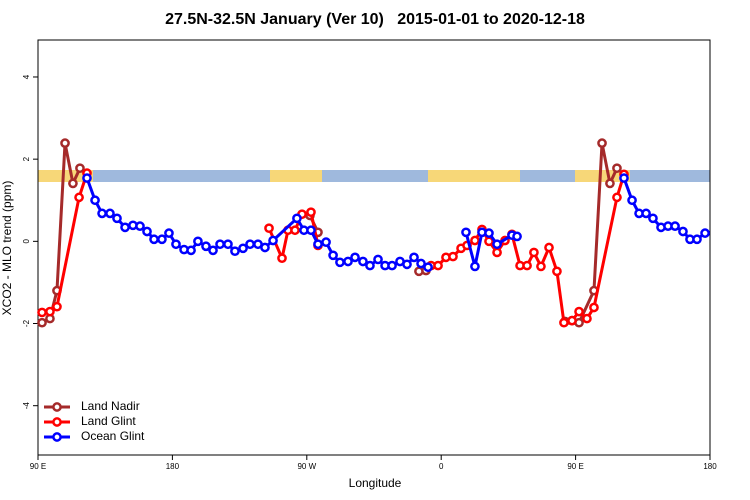 Image resolution: width=750 pixels, height=500 pixels. I want to click on y-axis-label: XCO2 - MLO trend (ppm), so click(7, 248).